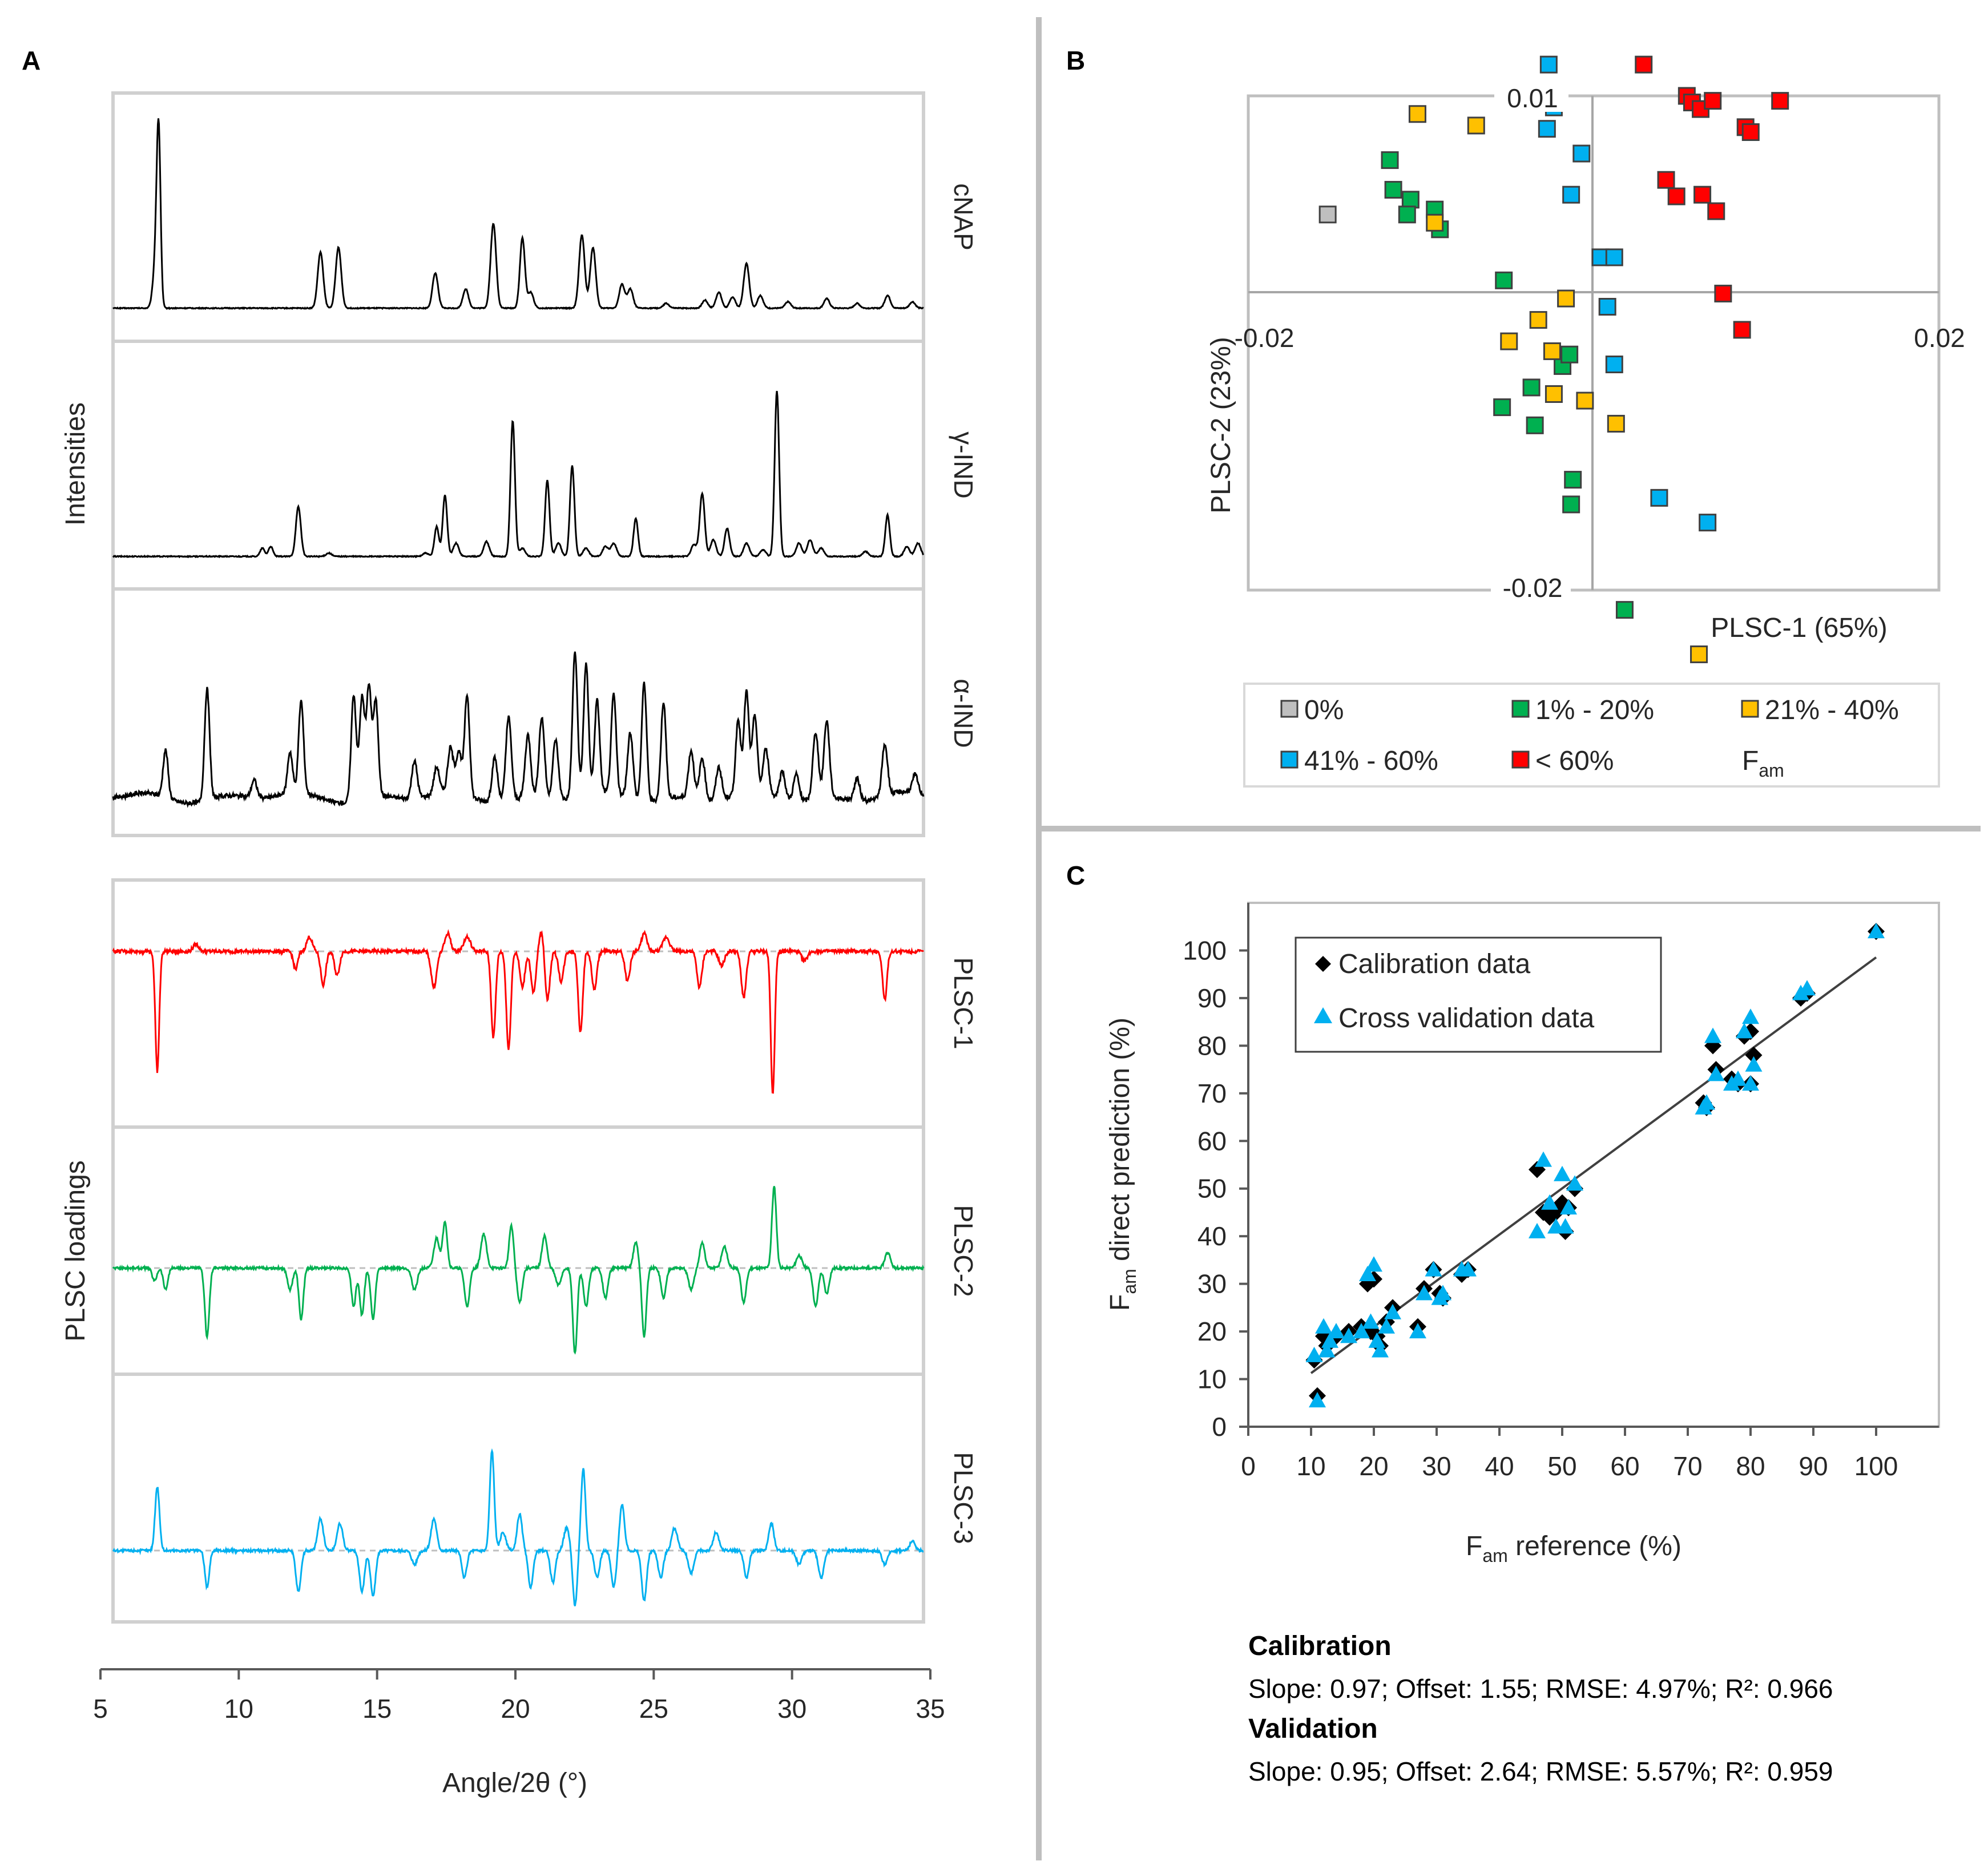 This screenshot has height=1873, width=1988. I want to click on tick-bg, so click(1531, 97).